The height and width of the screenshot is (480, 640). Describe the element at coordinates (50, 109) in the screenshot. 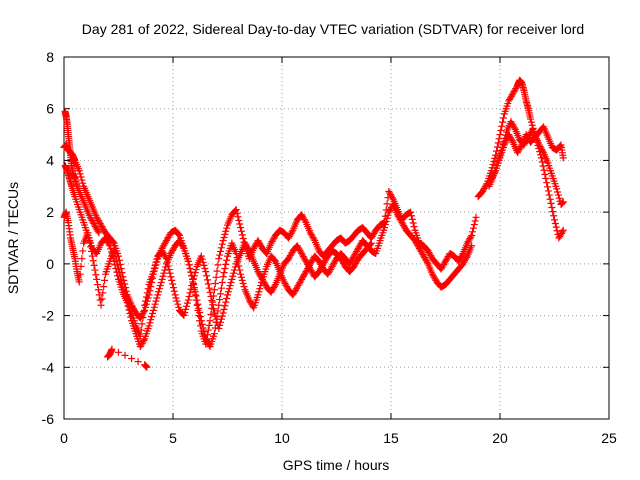

I see `y-tick-label: 6` at that location.